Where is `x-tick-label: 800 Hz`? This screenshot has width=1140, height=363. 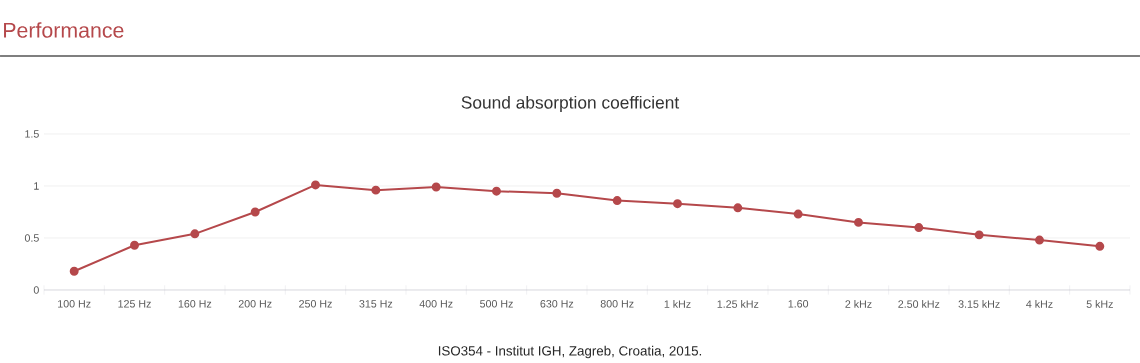
x-tick-label: 800 Hz is located at coordinates (617, 304).